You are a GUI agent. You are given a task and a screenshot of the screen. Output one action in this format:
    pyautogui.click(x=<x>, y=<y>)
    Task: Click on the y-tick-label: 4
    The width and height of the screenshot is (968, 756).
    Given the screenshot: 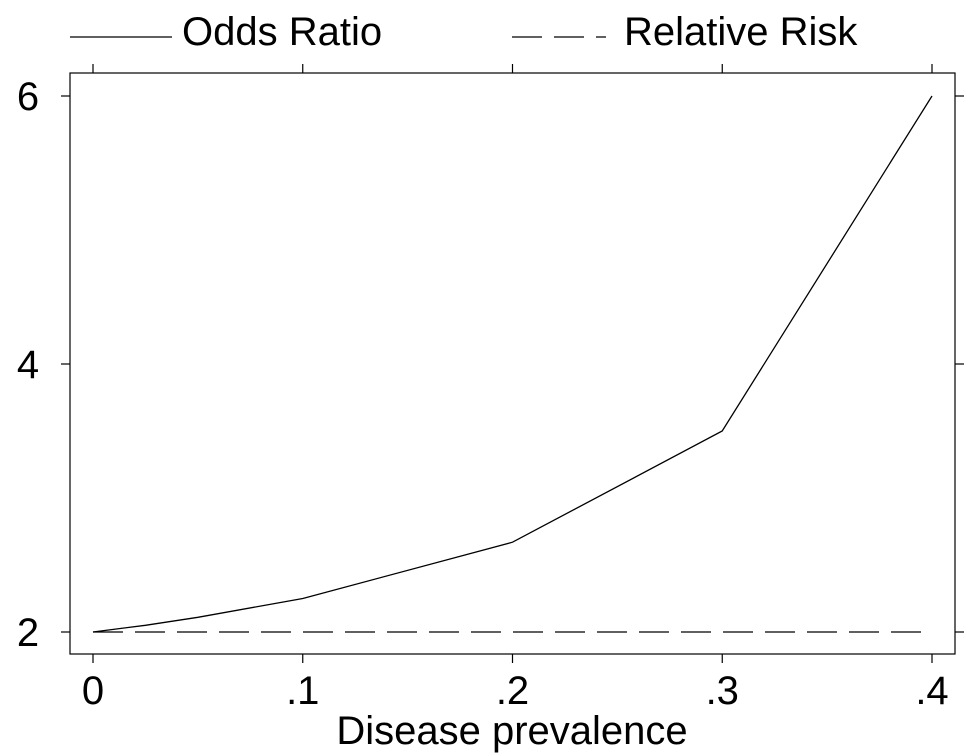 What is the action you would take?
    pyautogui.click(x=28, y=365)
    